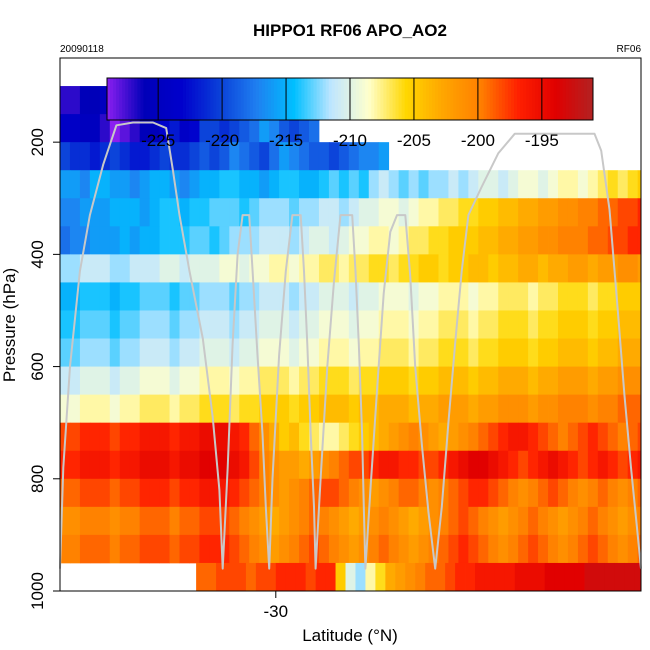 The height and width of the screenshot is (650, 650). Describe the element at coordinates (478, 140) in the screenshot. I see `colorbar-tick-label: -200` at that location.